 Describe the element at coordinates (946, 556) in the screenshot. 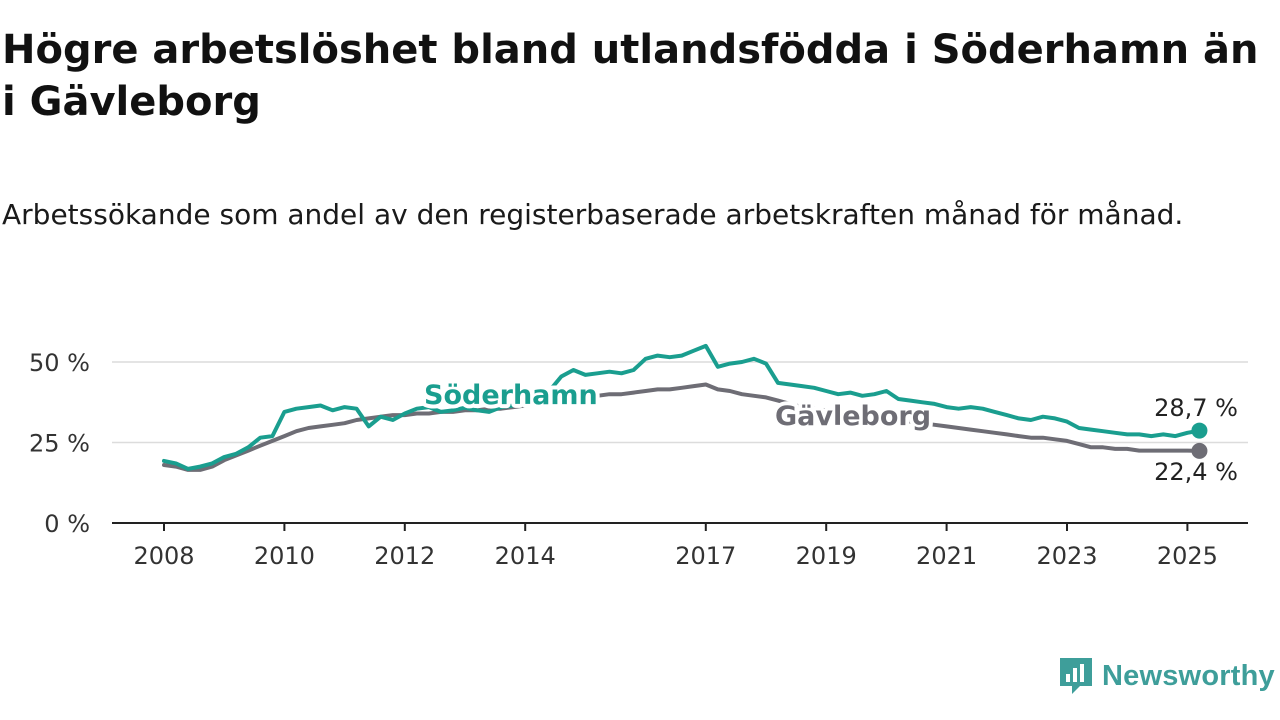

I see `x-tick-label: 2021` at that location.